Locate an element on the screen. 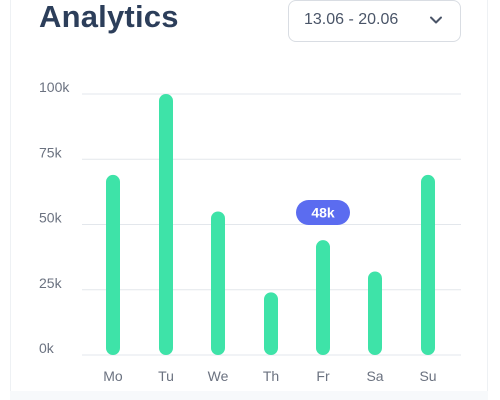 This screenshot has height=400, width=500. chevron-down-icon is located at coordinates (436, 20).